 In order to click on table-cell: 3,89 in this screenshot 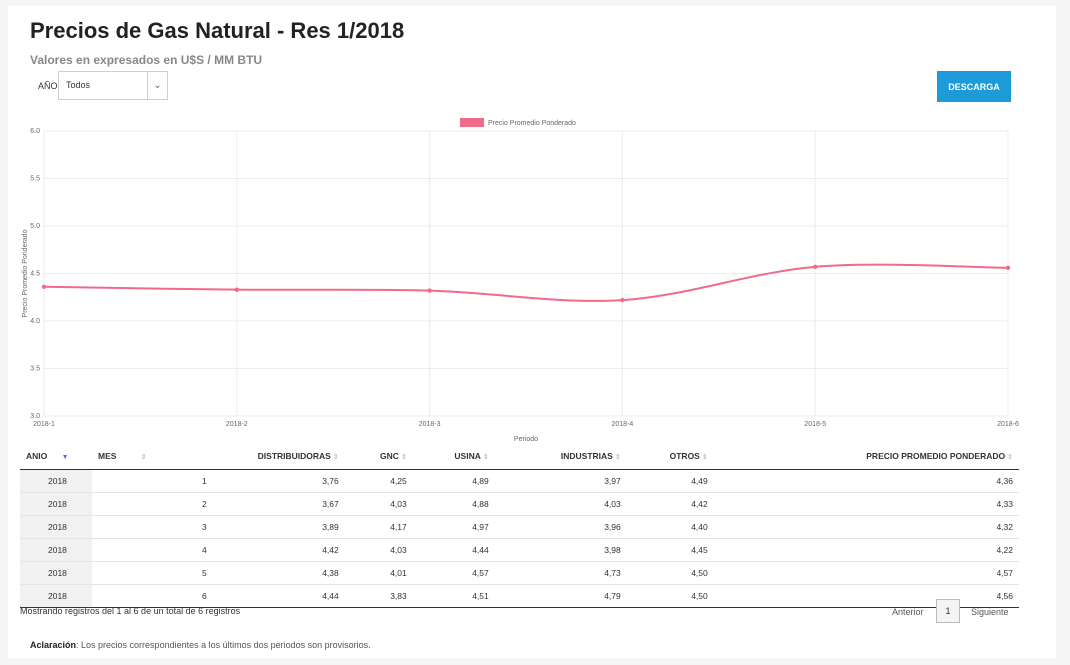, I will do `click(278, 527)`.